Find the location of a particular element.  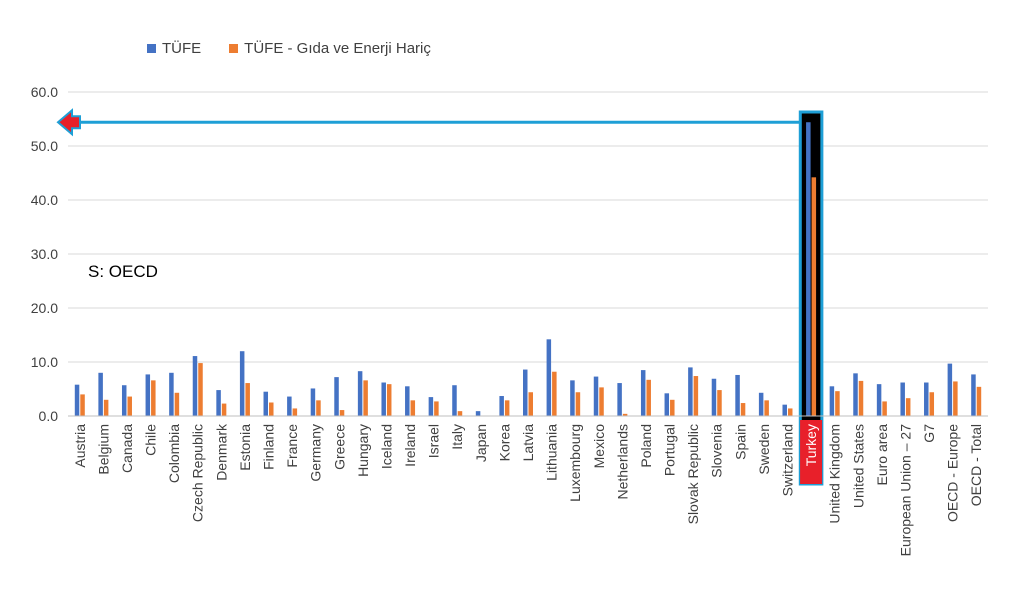

y-tick-label: 40.0 is located at coordinates (44, 200).